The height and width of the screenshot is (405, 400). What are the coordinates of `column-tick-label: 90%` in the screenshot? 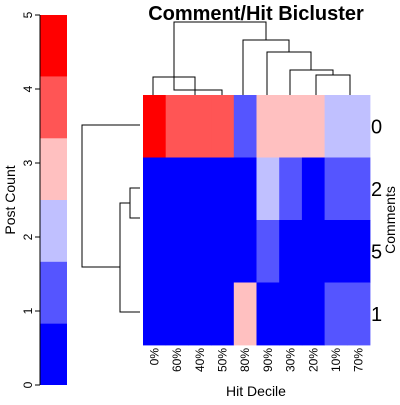 It's located at (268, 360).